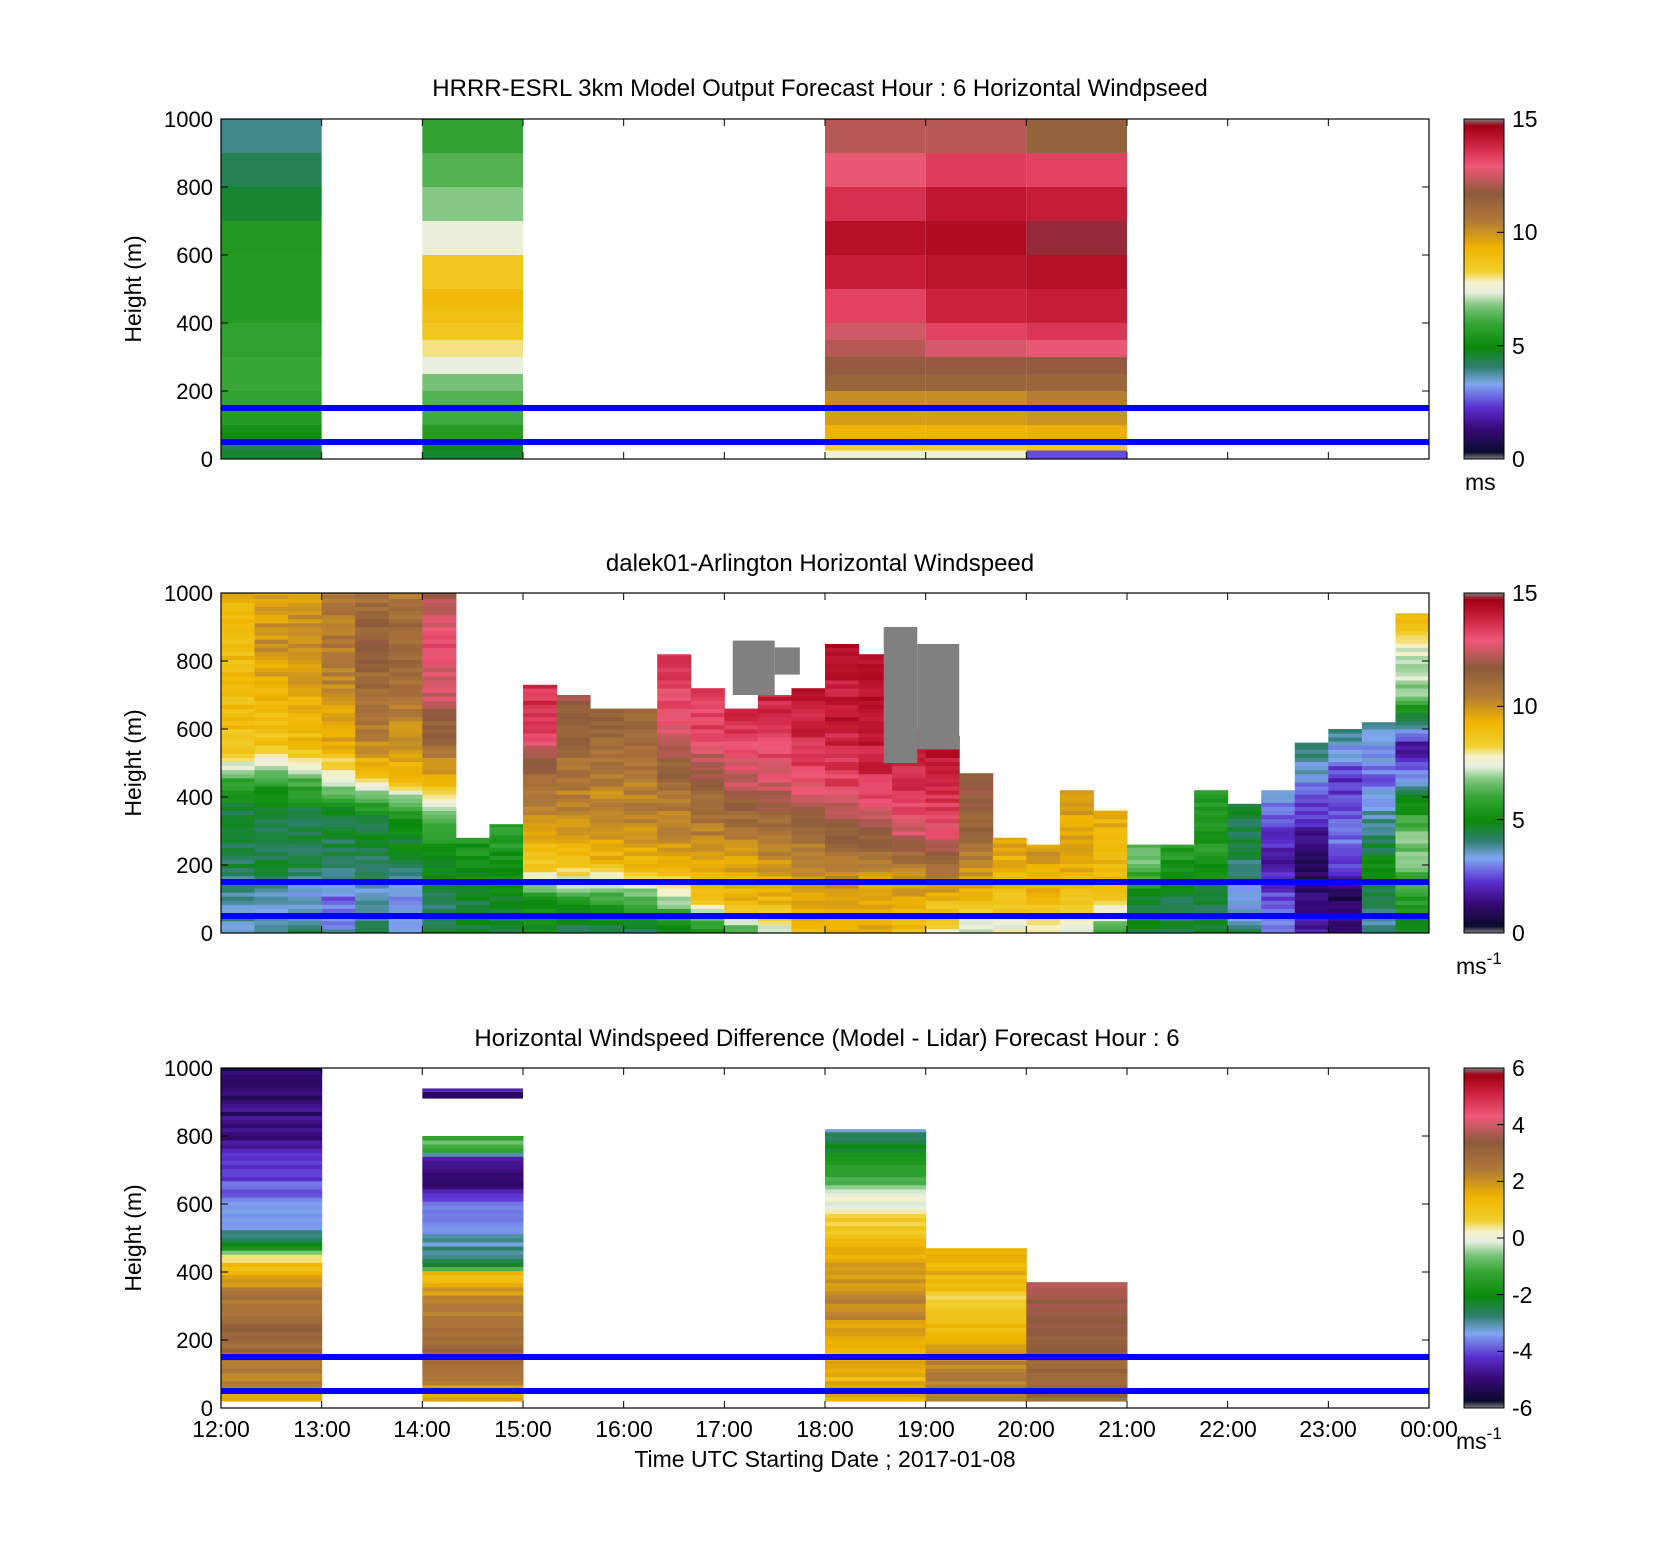  Describe the element at coordinates (820, 563) in the screenshot. I see `panel-lidar-title: dalek01-Arlington Horizontal Windspeed` at that location.